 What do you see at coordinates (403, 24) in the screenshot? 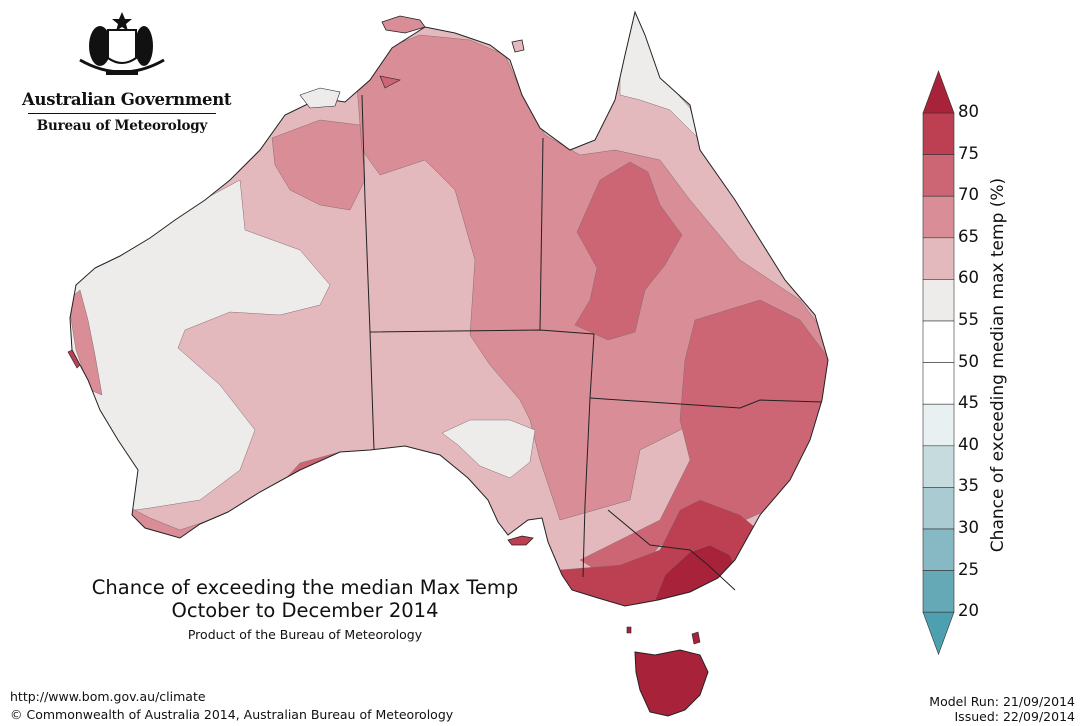
I see `tiwi-islands` at bounding box center [403, 24].